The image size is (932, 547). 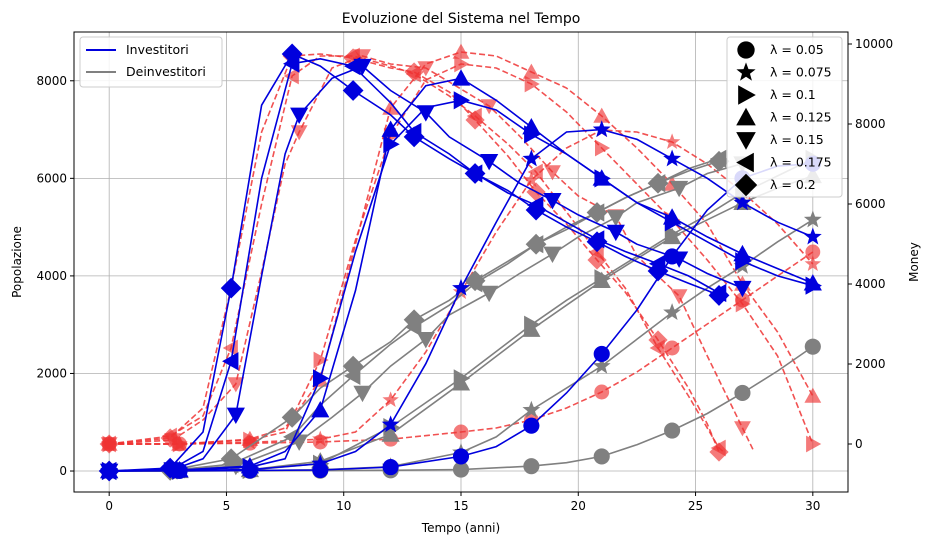 What do you see at coordinates (51, 178) in the screenshot?
I see `y-tick-label-3: 6000` at bounding box center [51, 178].